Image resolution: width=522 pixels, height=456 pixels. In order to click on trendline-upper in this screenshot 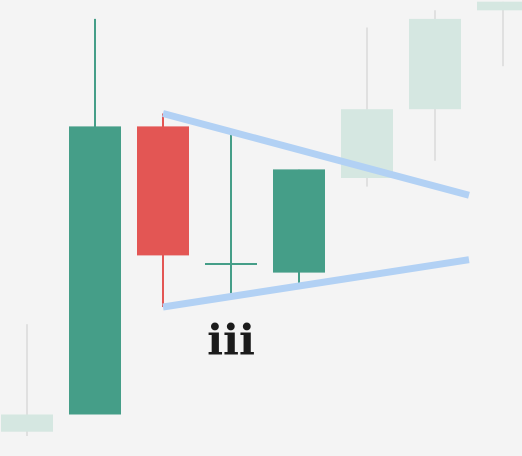, I will do `click(316, 154)`.